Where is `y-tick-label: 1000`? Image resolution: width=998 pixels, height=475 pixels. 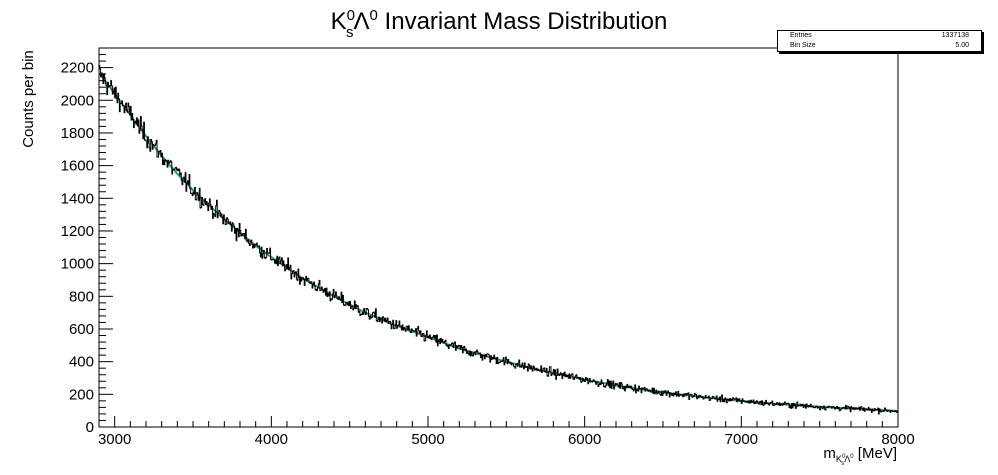 y-tick-label: 1000 is located at coordinates (77, 264).